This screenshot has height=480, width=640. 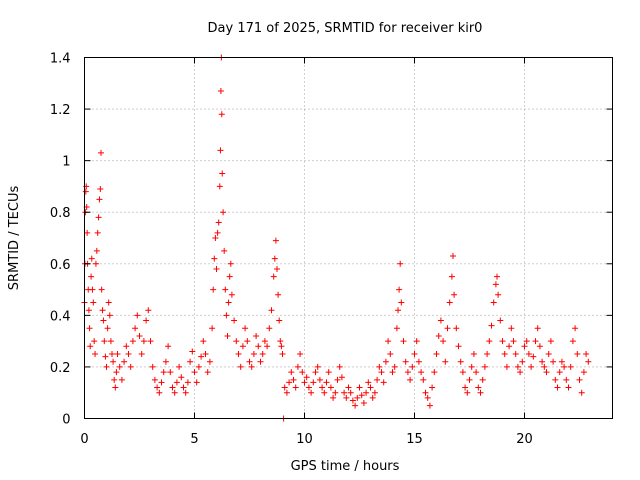 What do you see at coordinates (306, 439) in the screenshot?
I see `x-tick-labels: 0 5 10 15 20` at bounding box center [306, 439].